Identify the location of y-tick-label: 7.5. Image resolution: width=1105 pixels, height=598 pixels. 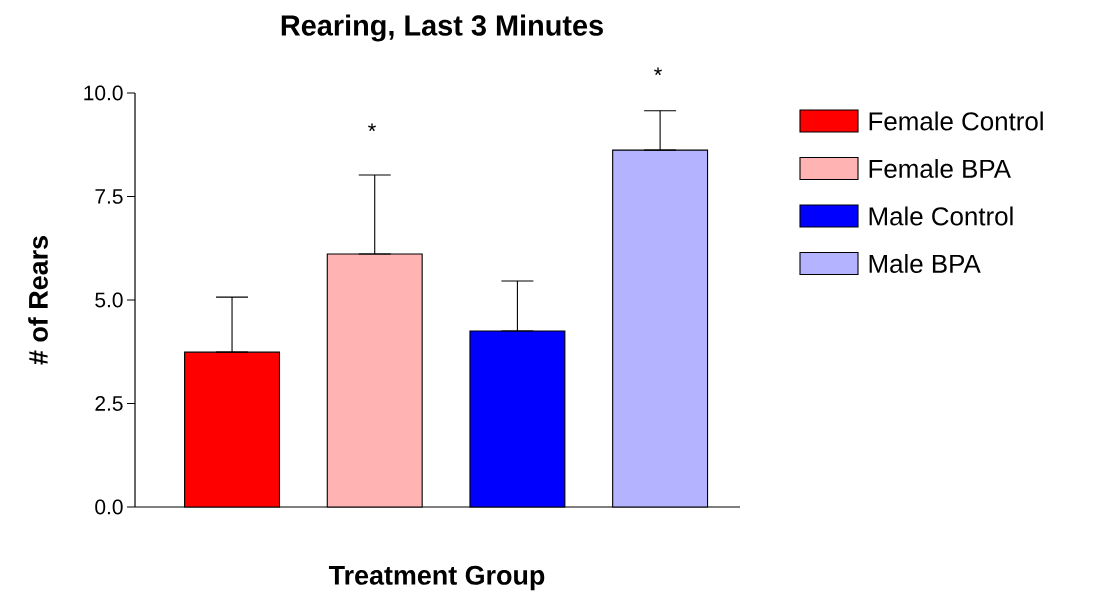
(109, 196).